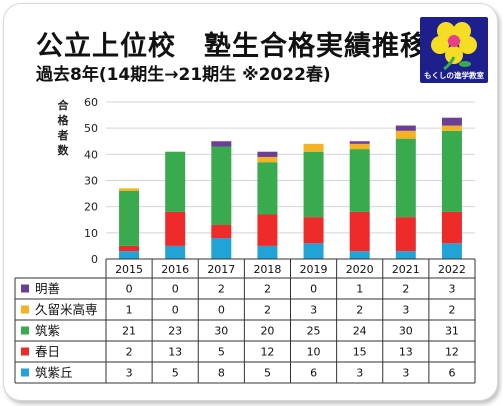 Image resolution: width=503 pixels, height=406 pixels. I want to click on data-label: 8, so click(221, 373).